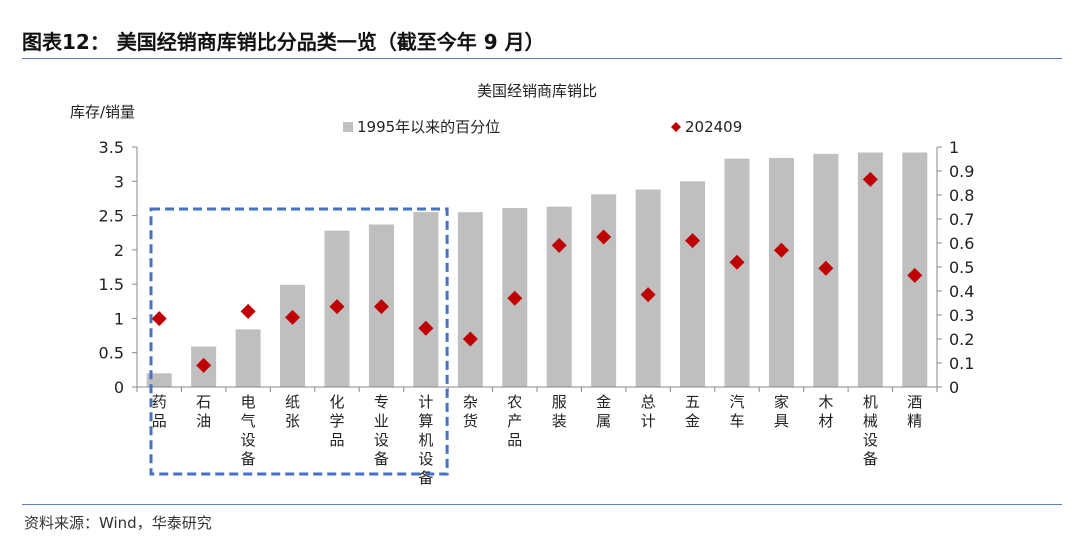 The image size is (1080, 551). What do you see at coordinates (119, 181) in the screenshot?
I see `y-tick-label: 3` at bounding box center [119, 181].